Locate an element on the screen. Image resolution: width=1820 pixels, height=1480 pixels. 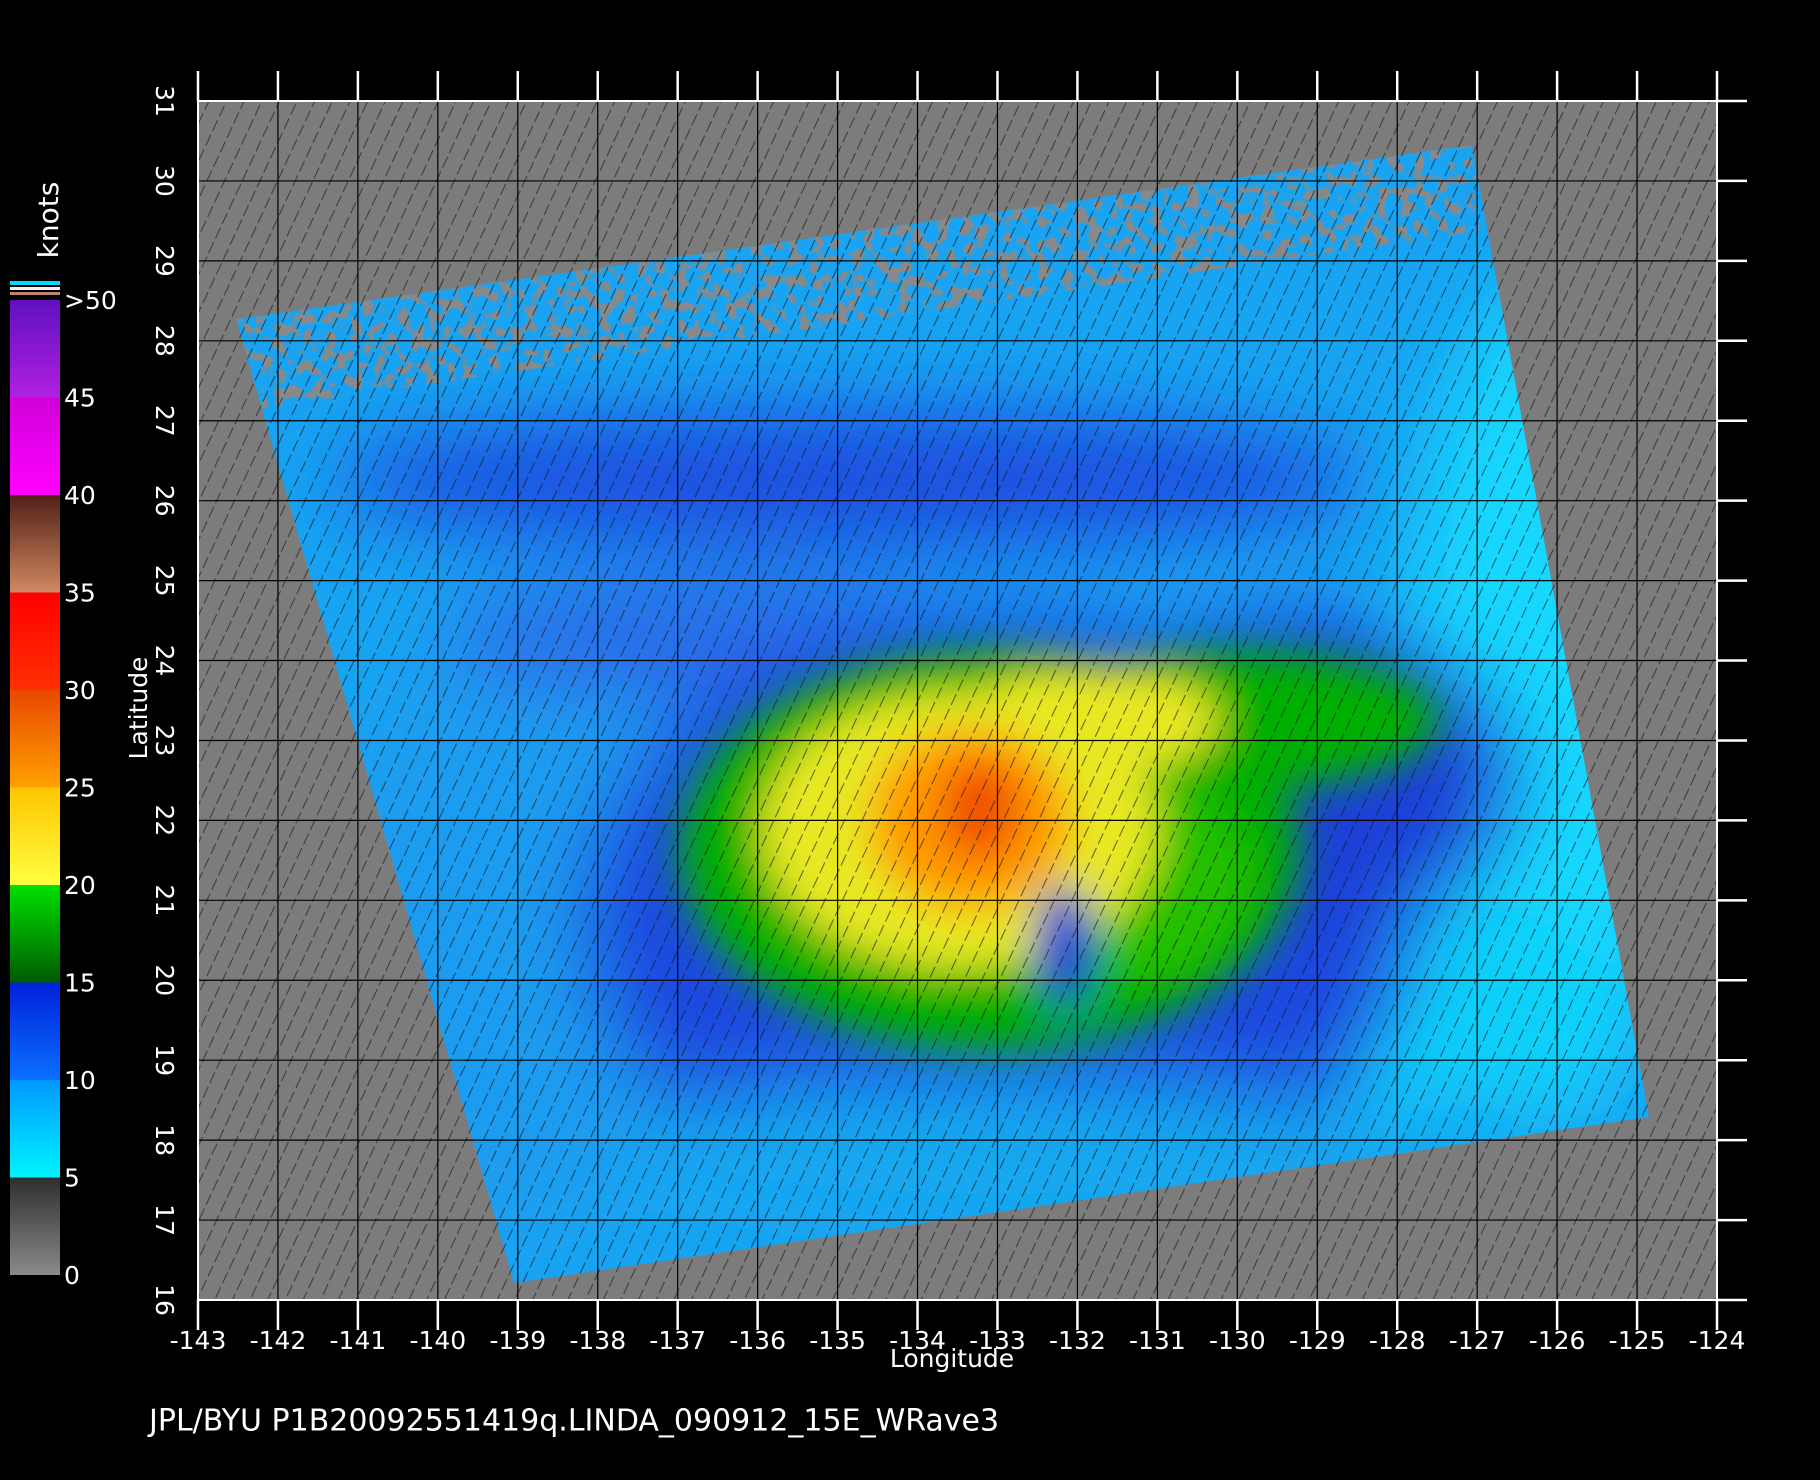
y-tick-label: 30 is located at coordinates (164, 181).